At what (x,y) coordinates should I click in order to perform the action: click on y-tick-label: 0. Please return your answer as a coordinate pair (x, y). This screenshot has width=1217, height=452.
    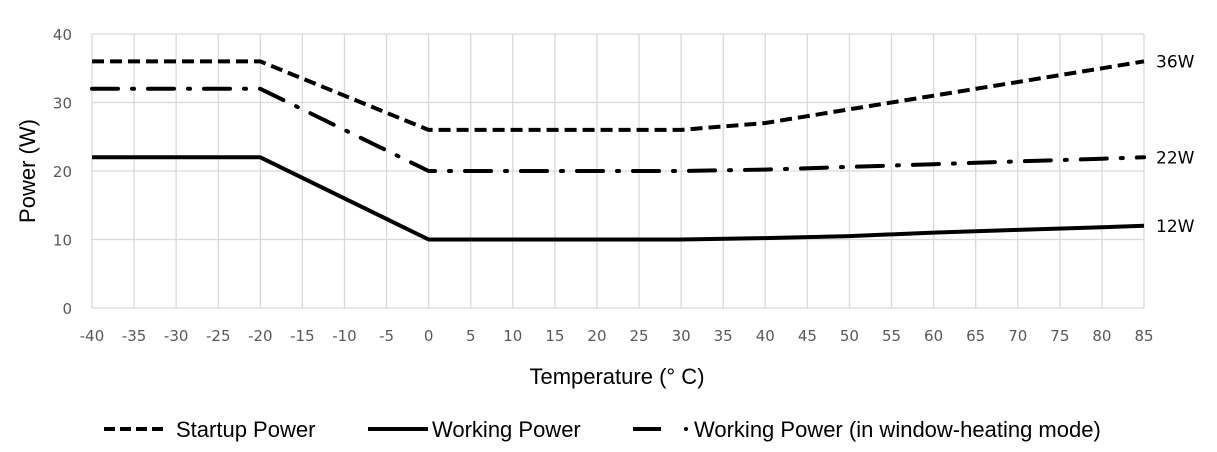
    Looking at the image, I should click on (67, 309).